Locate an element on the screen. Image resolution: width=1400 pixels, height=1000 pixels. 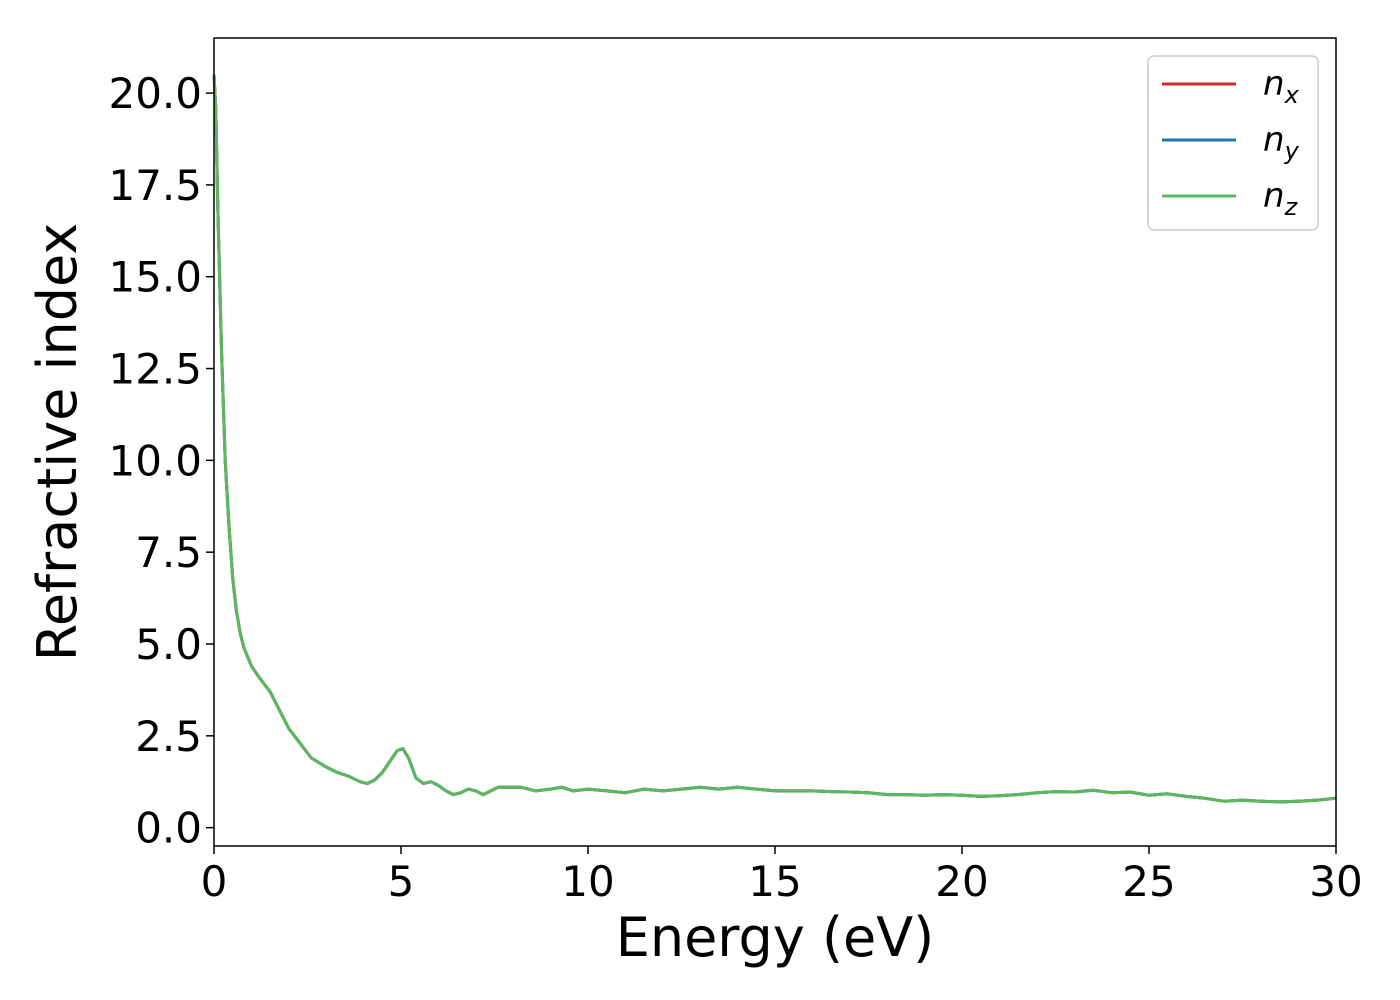
x-axis: 0 5 10 15 20 25 30 is located at coordinates (782, 876).